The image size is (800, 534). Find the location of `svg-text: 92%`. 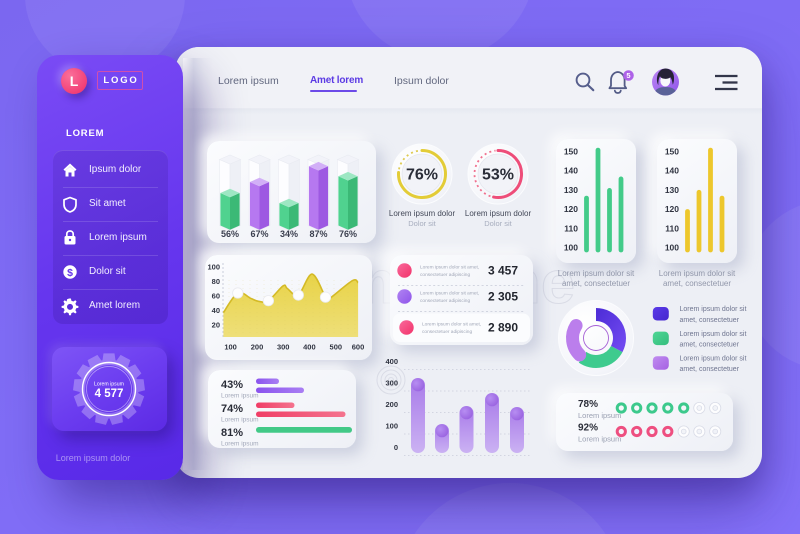

svg-text: 92% is located at coordinates (588, 428).